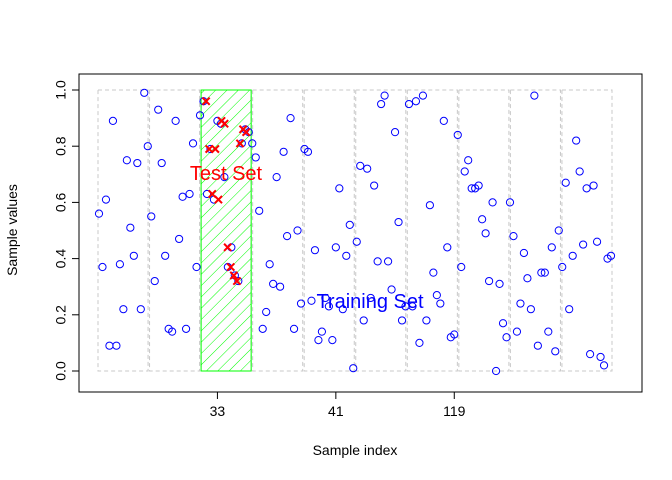 The height and width of the screenshot is (480, 672). I want to click on test-set-label: Test Set, so click(226, 174).